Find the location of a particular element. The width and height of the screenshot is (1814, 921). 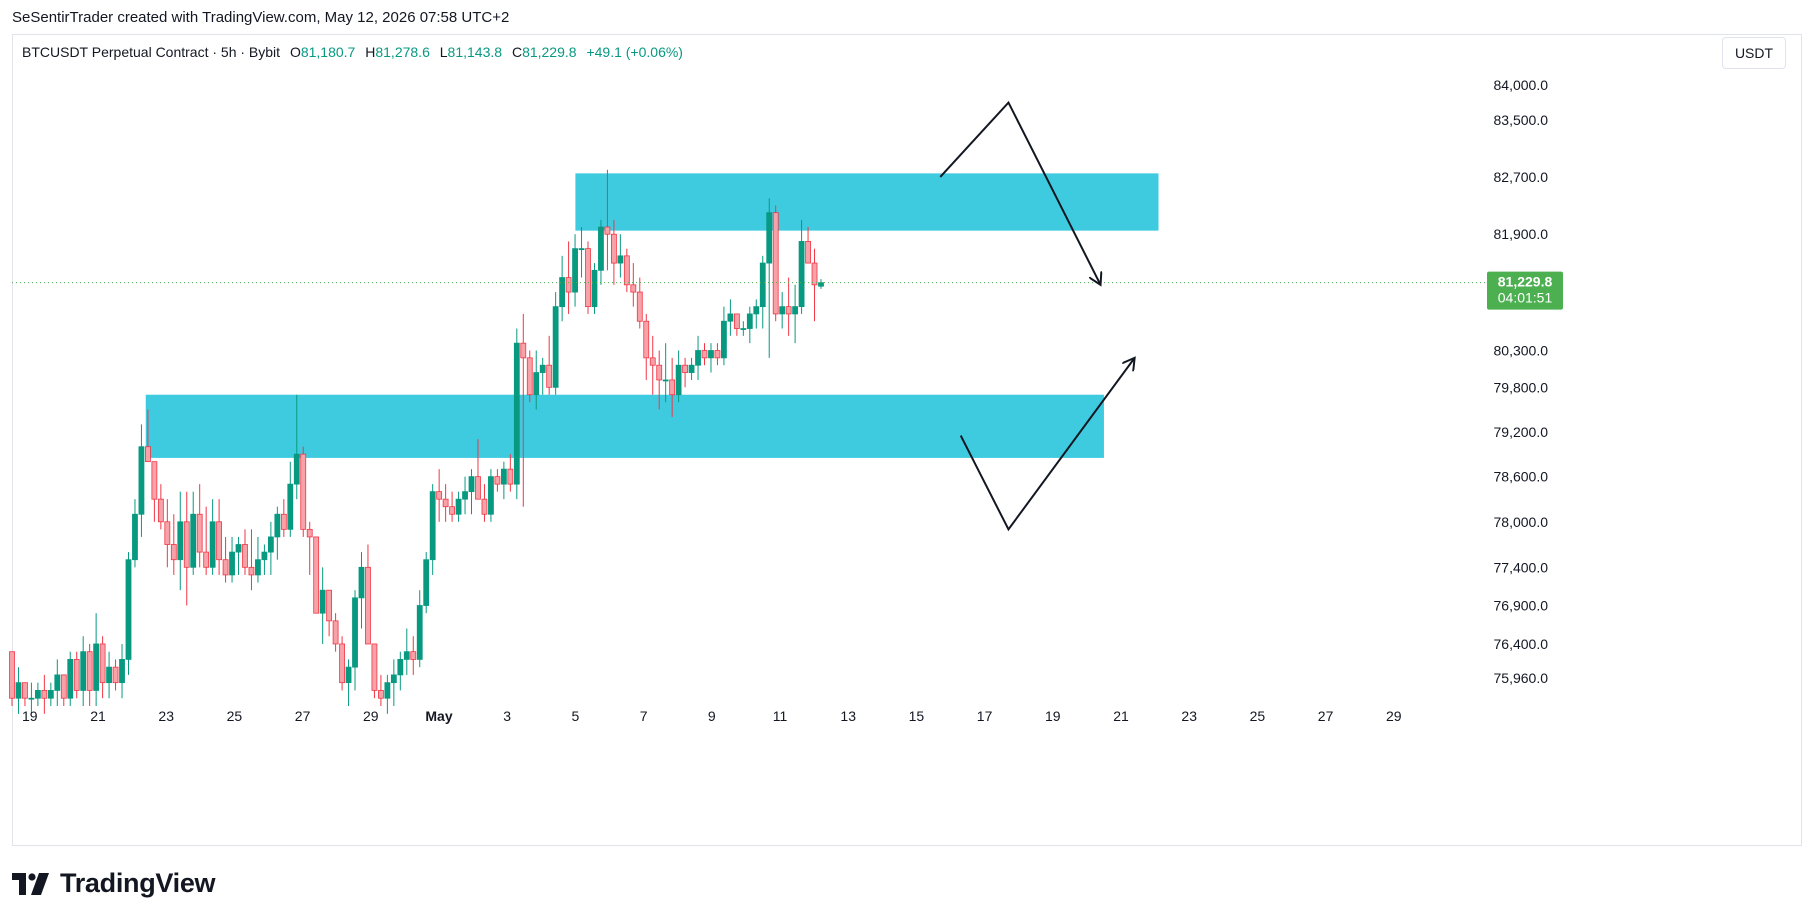

time-tick-label: 11 is located at coordinates (780, 716).